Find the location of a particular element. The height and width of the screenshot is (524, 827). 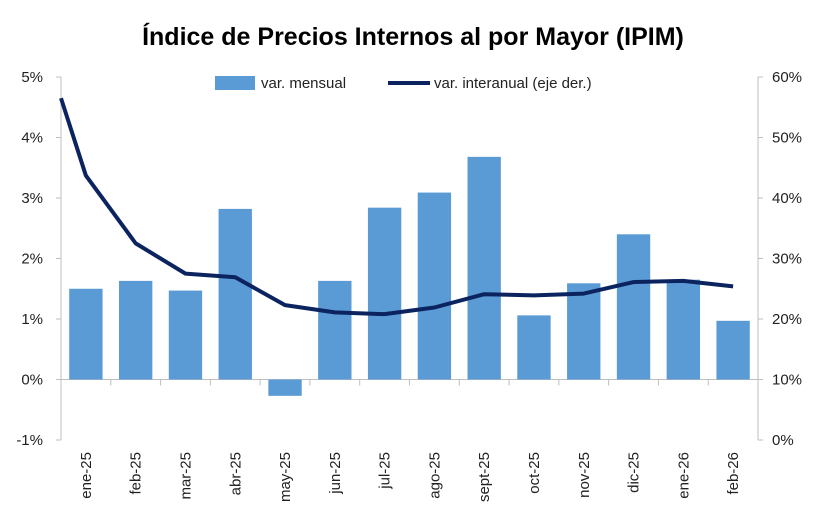

x-tick-label: ene-25 is located at coordinates (86, 475).